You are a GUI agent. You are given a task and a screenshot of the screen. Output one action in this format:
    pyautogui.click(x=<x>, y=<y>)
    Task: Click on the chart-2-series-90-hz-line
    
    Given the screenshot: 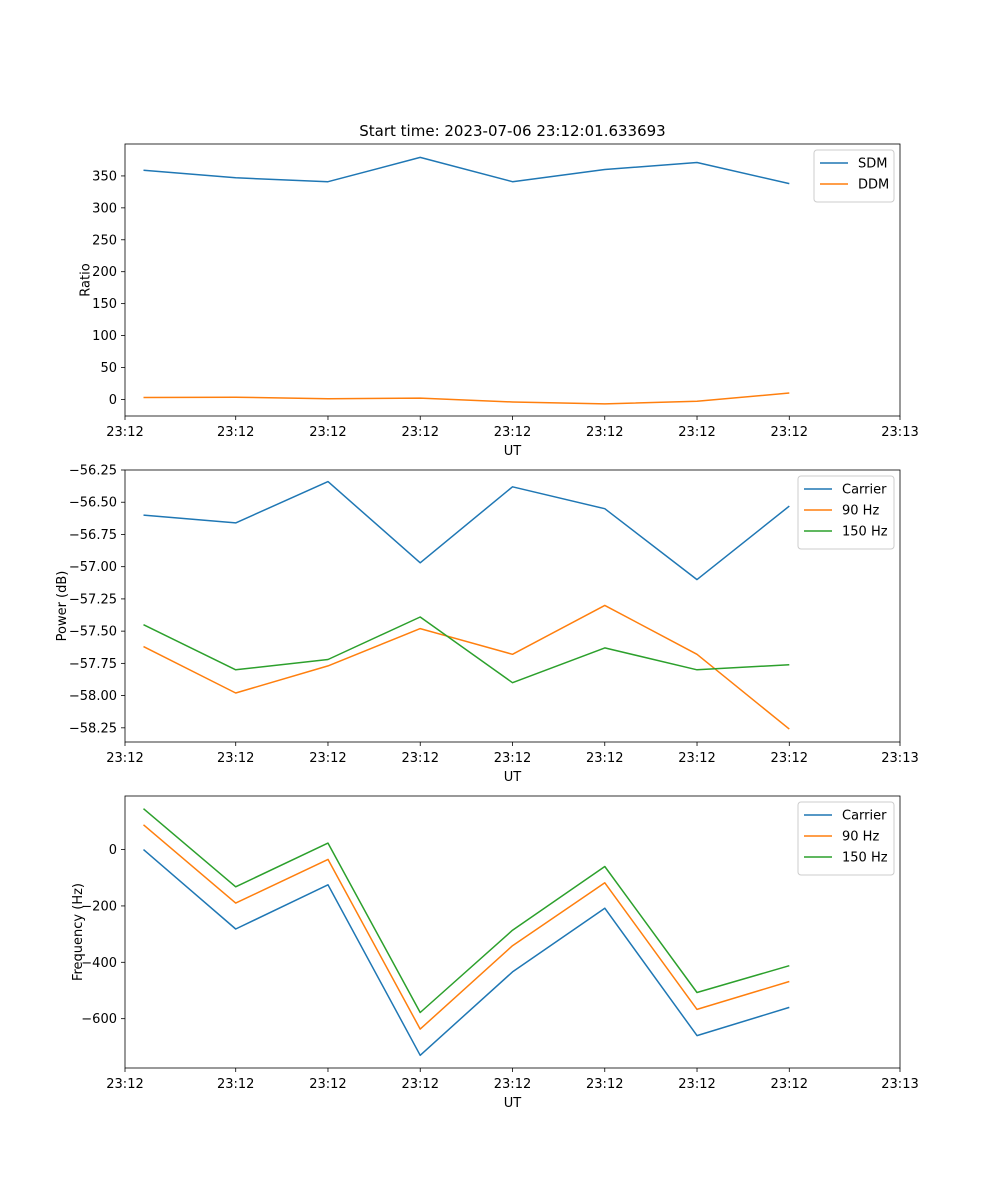 What is the action you would take?
    pyautogui.click(x=466, y=667)
    